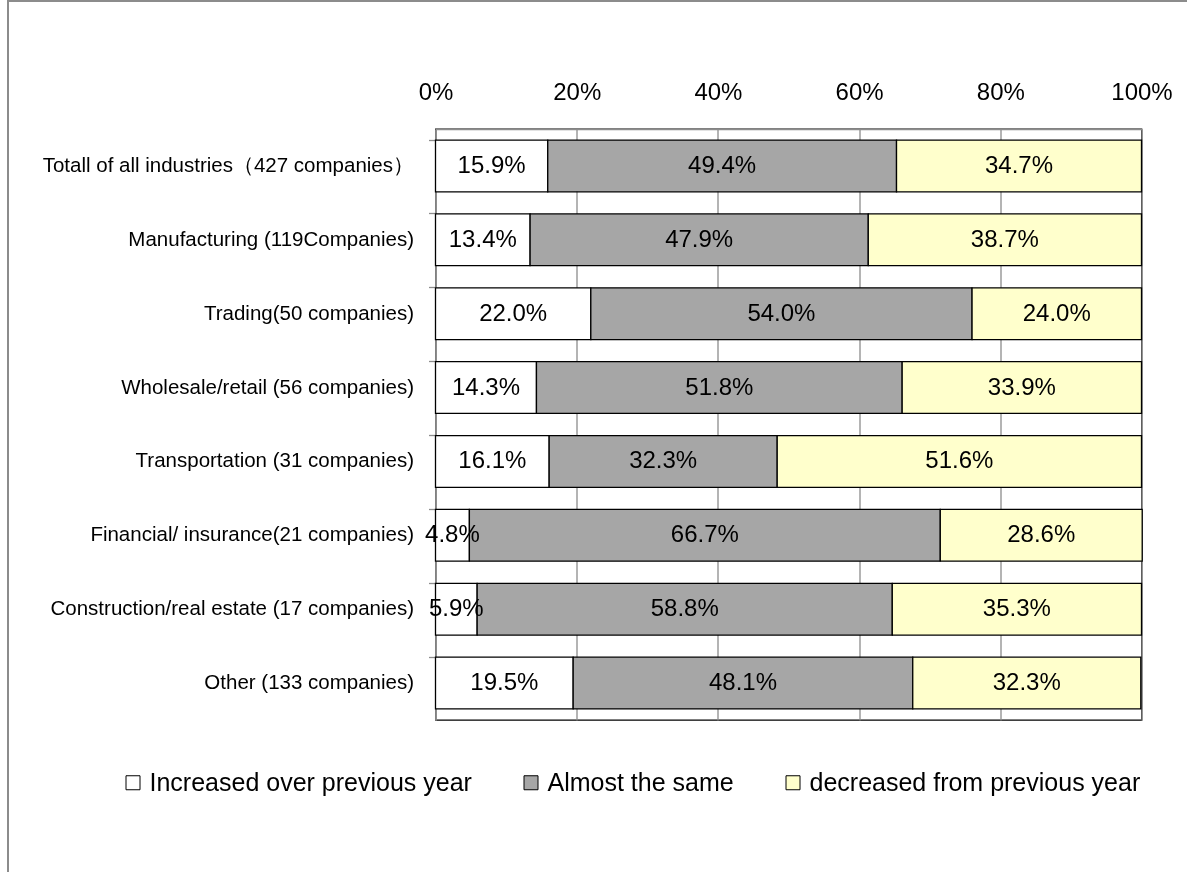  Describe the element at coordinates (684, 608) in the screenshot. I see `data-label: 58.8%` at that location.